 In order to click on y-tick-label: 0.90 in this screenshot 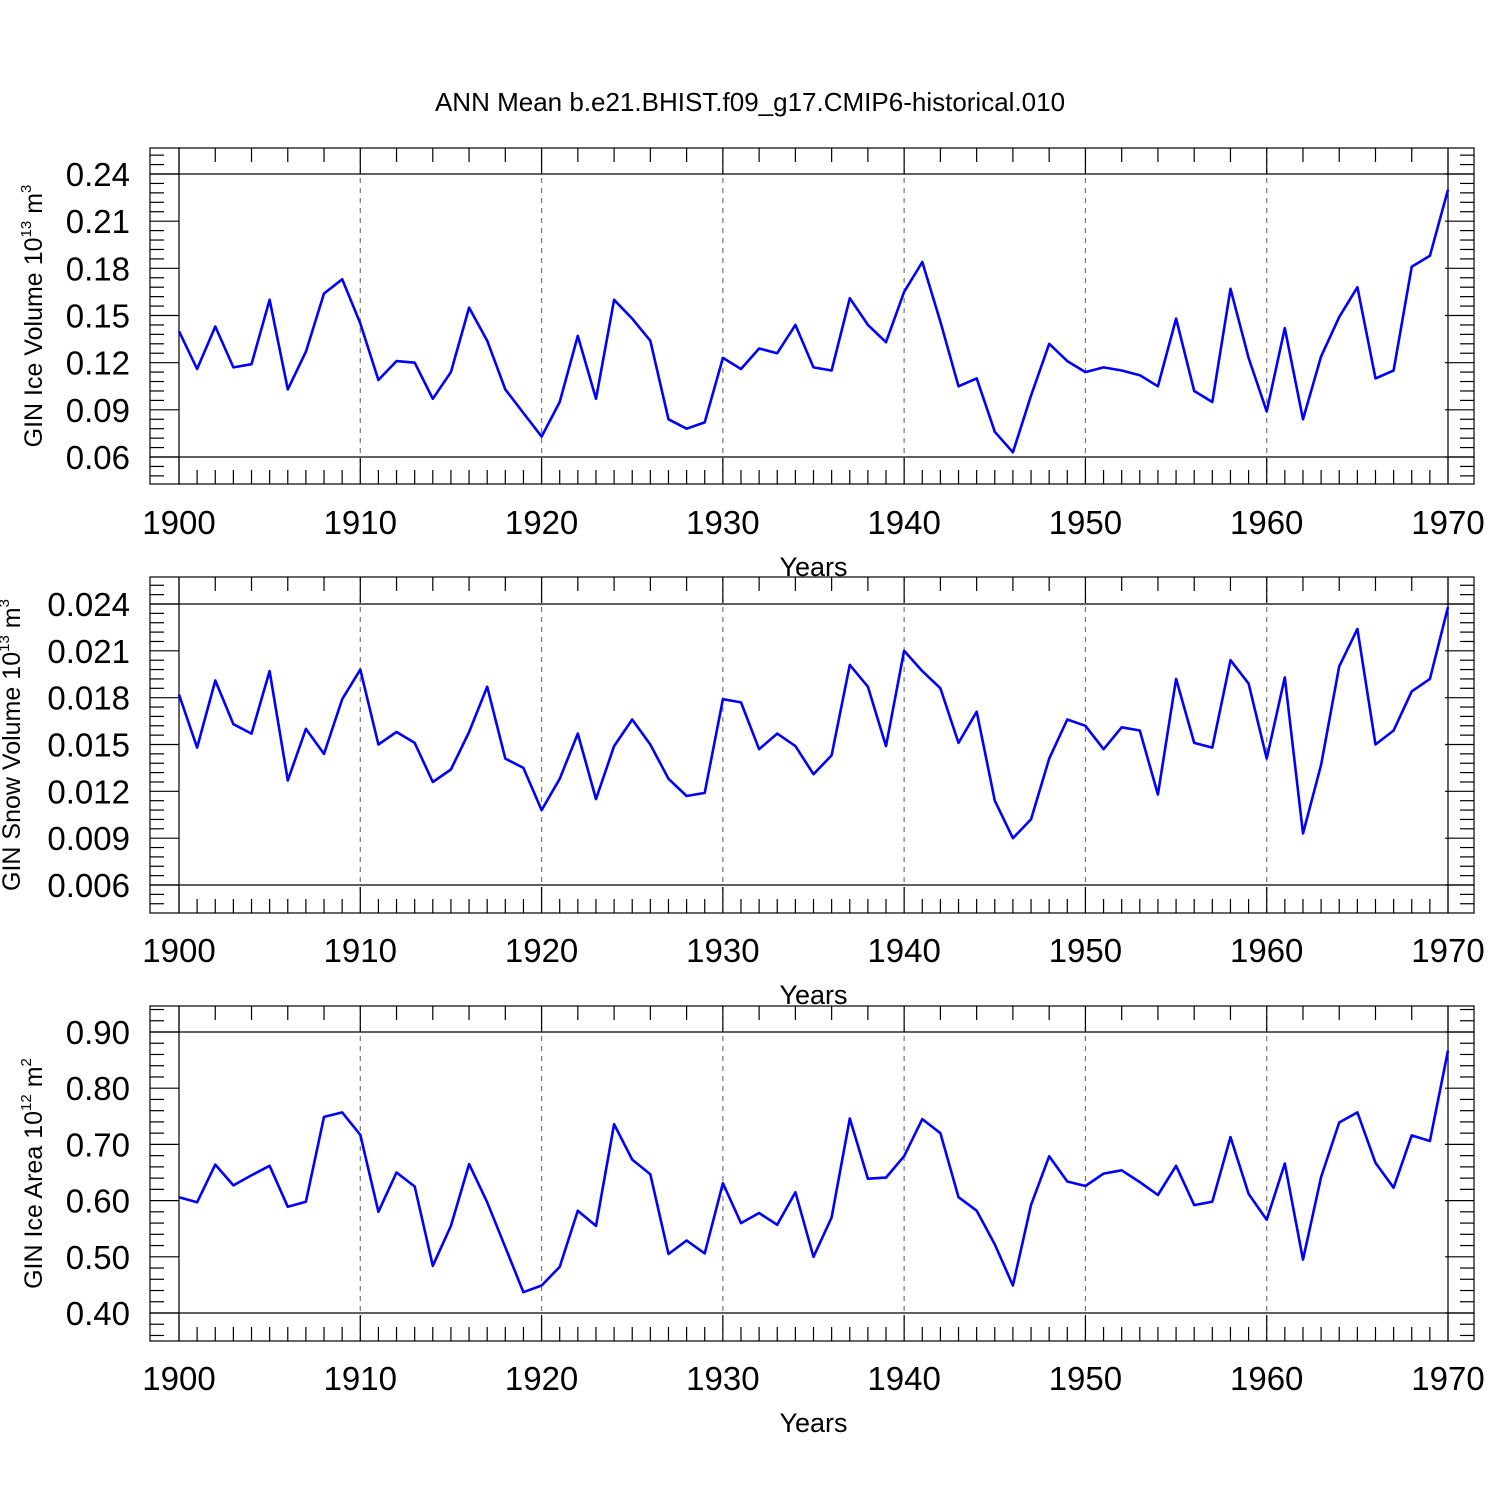, I will do `click(98, 1032)`.